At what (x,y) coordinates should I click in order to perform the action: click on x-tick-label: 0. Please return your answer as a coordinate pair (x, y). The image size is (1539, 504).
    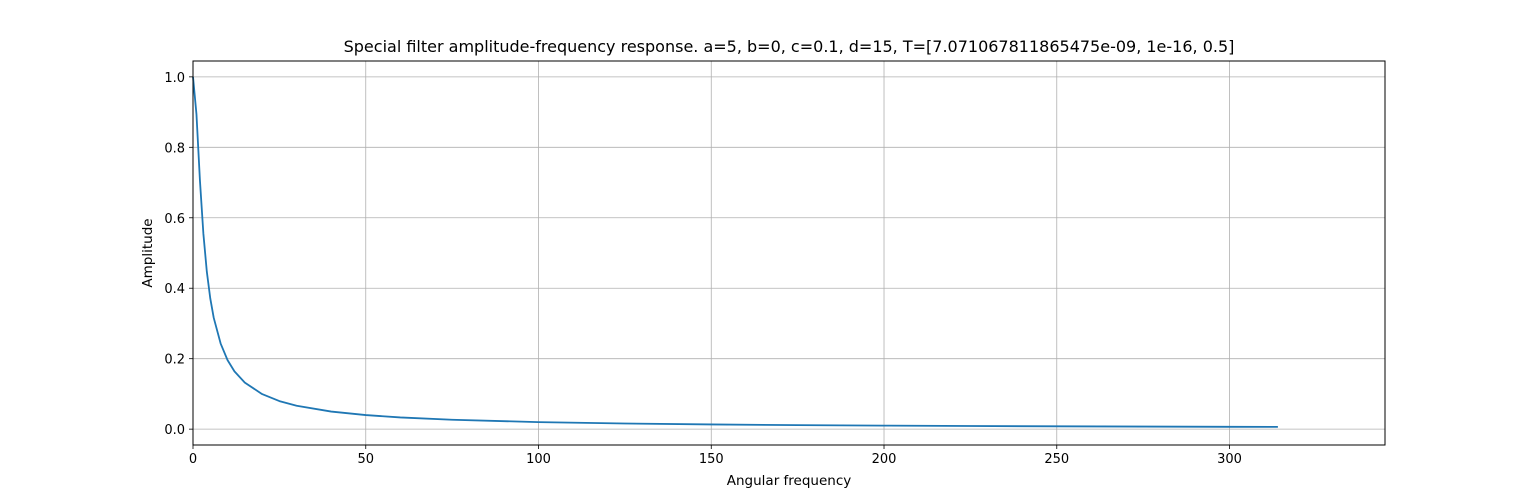
    Looking at the image, I should click on (193, 459).